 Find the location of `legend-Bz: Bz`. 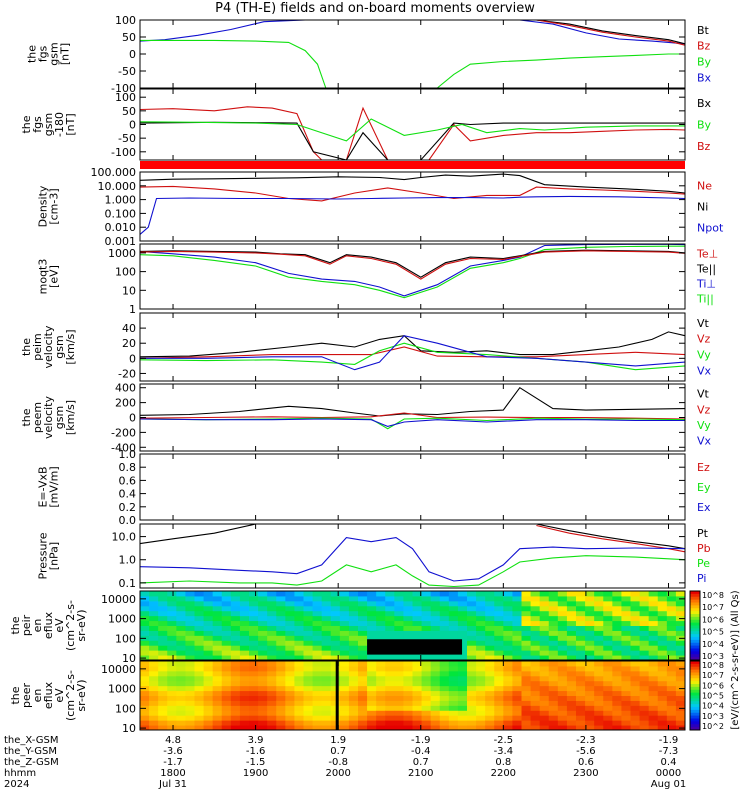

legend-Bz: Bz is located at coordinates (704, 46).